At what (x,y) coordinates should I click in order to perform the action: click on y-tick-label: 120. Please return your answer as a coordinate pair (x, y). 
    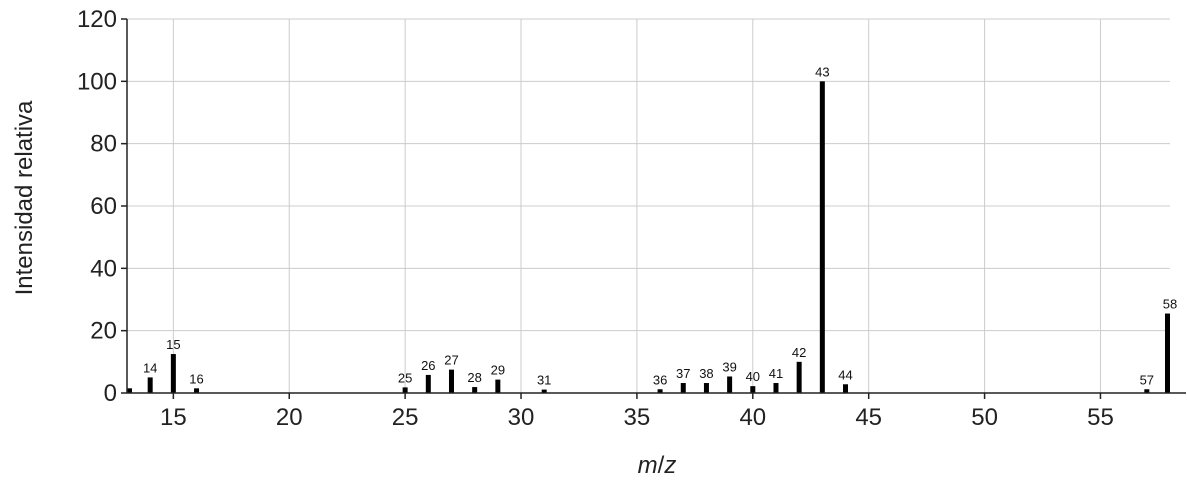
    Looking at the image, I should click on (97, 19).